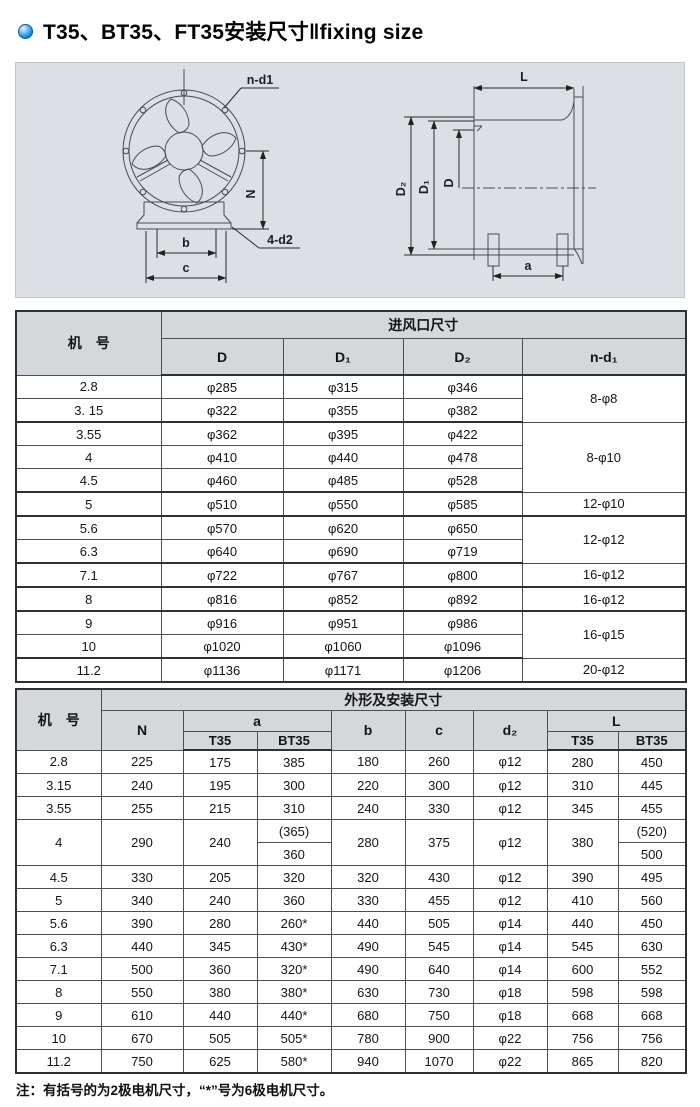 The image size is (700, 1107). I want to click on nd1-cell: 16-φ12, so click(604, 575).